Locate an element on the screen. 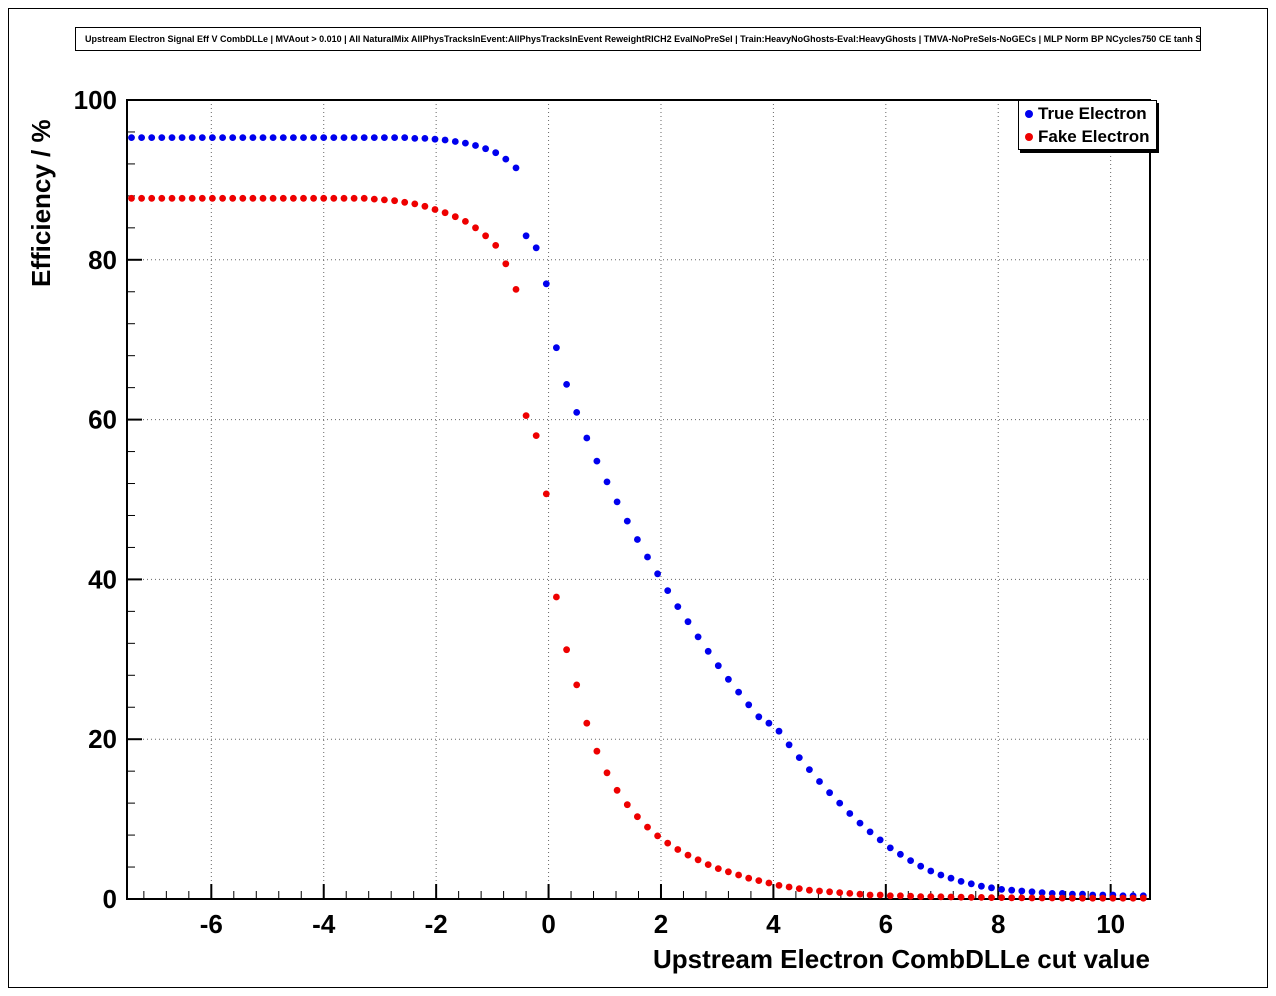 The width and height of the screenshot is (1276, 996). y-tick-label: 80 is located at coordinates (102, 260).